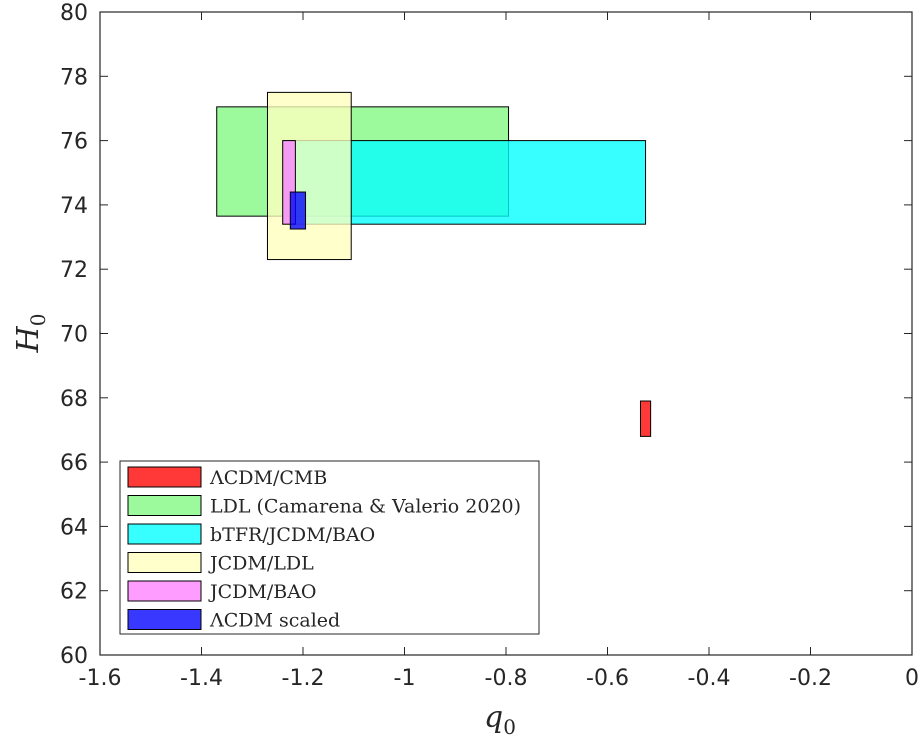 The width and height of the screenshot is (921, 740). Describe the element at coordinates (74, 399) in the screenshot. I see `y-tick-label: 68` at that location.